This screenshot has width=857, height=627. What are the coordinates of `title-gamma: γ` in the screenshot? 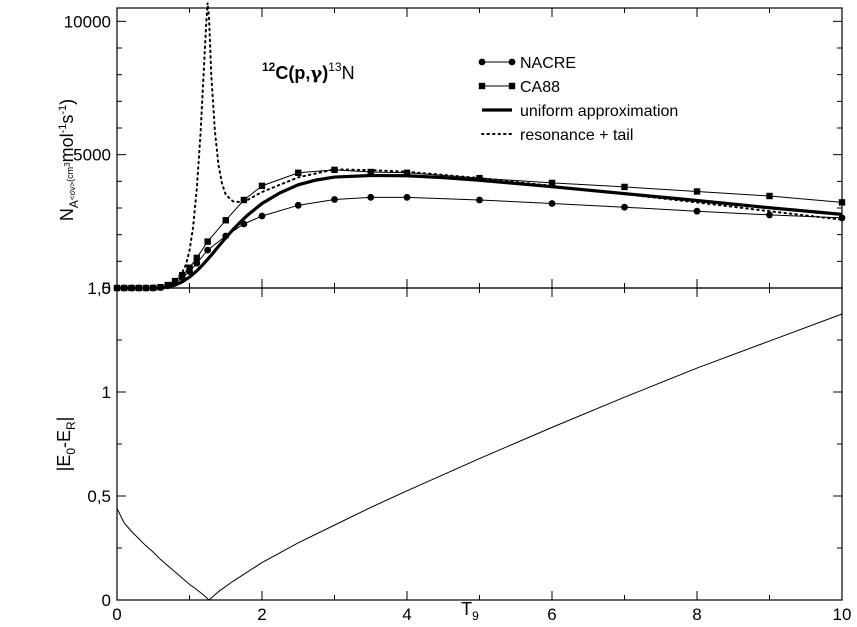 It's located at (316, 73).